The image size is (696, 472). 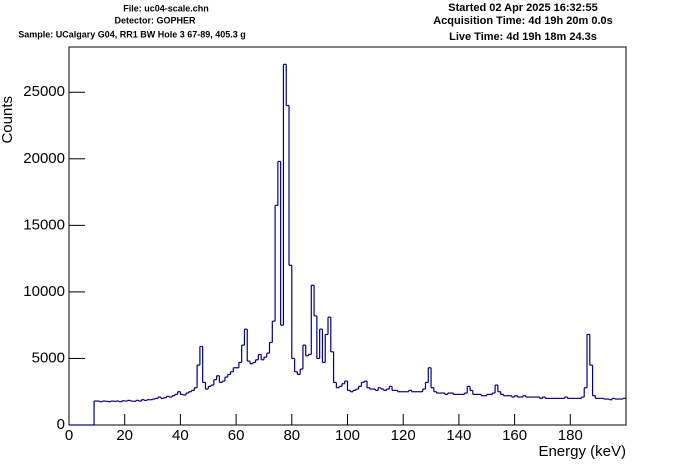 What do you see at coordinates (523, 21) in the screenshot?
I see `annotation: Acquisition Time: 4d 19h 20m 0.0s` at bounding box center [523, 21].